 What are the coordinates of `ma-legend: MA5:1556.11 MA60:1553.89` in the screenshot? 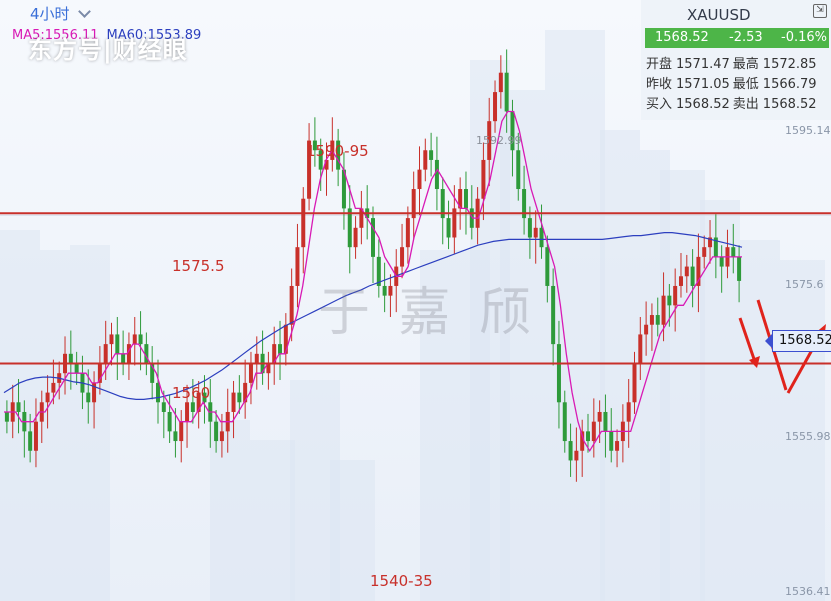 It's located at (106, 35).